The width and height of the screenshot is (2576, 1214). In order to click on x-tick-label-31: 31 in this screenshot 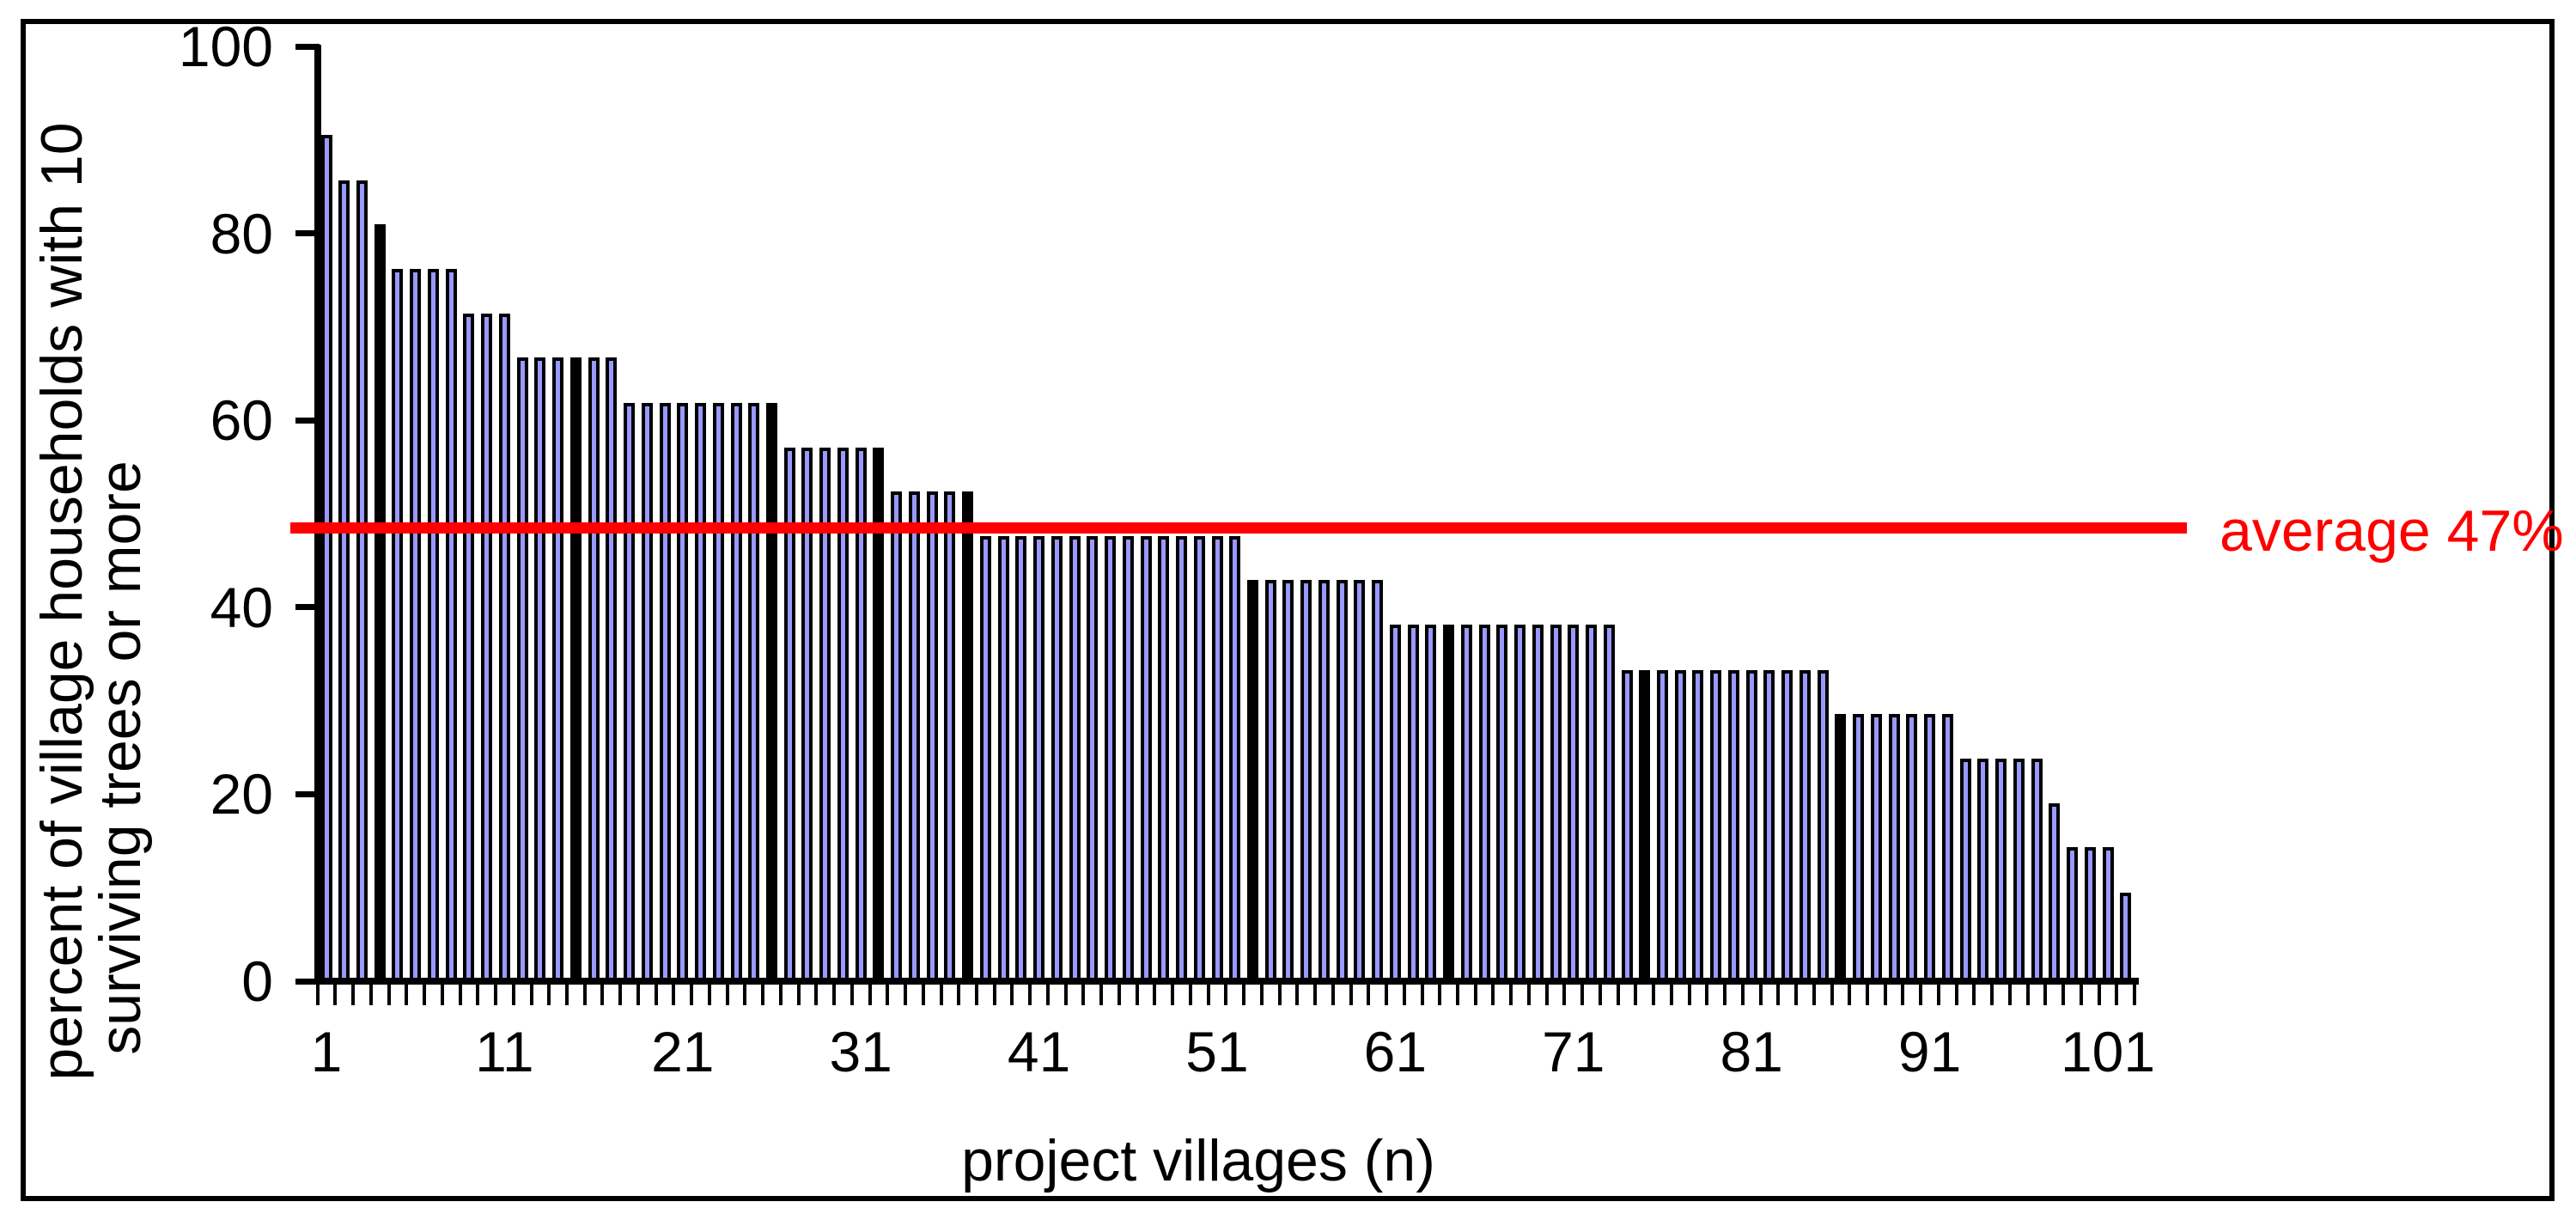, I will do `click(860, 1051)`.